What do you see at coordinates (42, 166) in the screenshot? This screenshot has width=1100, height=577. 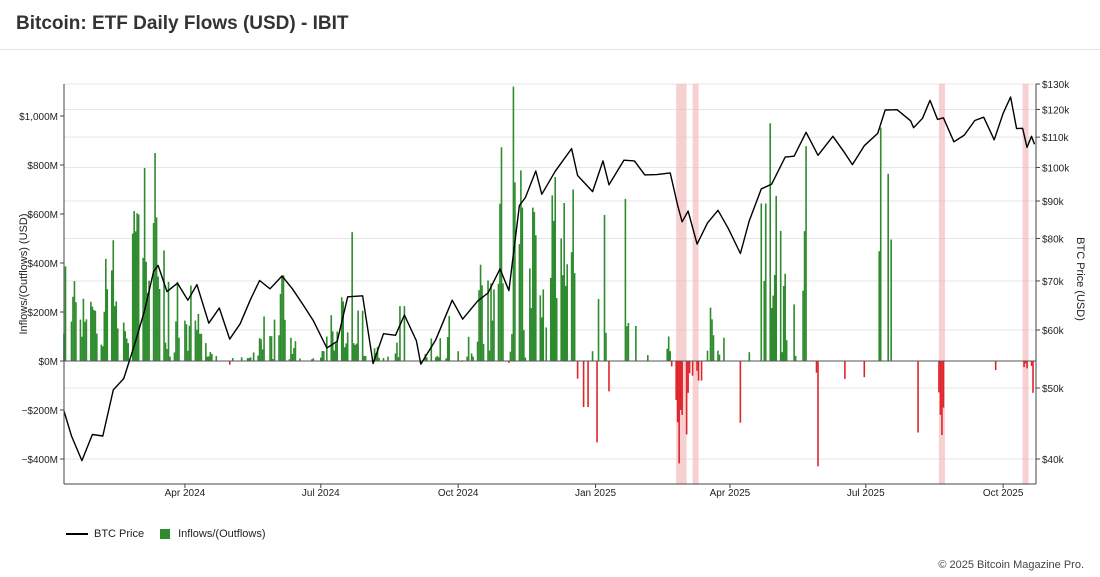 I see `left-tick-label: $800M` at bounding box center [42, 166].